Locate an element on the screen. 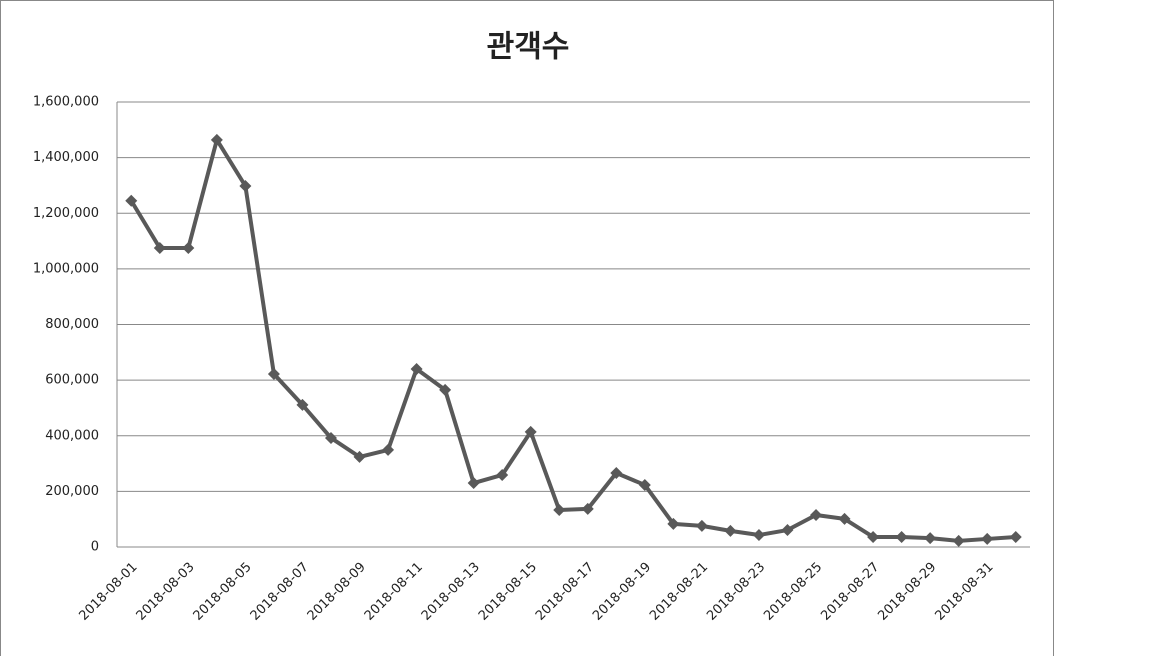 Image resolution: width=1152 pixels, height=660 pixels. y-tick-label: 800,000 is located at coordinates (72, 324).